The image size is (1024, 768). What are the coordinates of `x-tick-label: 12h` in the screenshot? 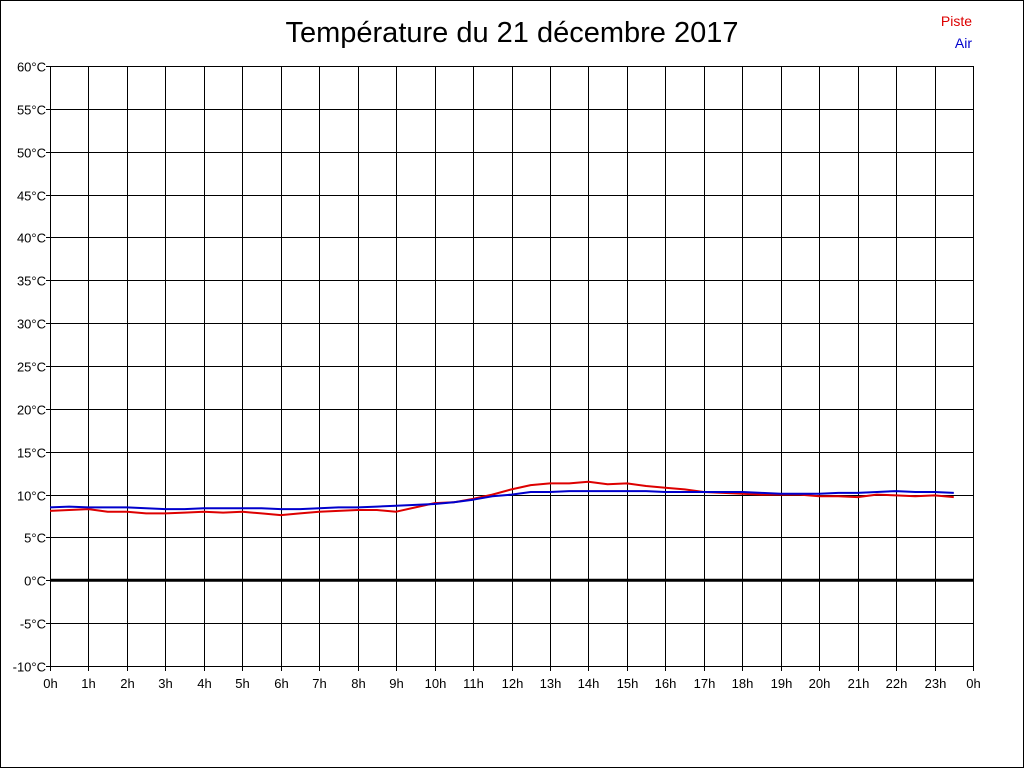 It's located at (513, 683).